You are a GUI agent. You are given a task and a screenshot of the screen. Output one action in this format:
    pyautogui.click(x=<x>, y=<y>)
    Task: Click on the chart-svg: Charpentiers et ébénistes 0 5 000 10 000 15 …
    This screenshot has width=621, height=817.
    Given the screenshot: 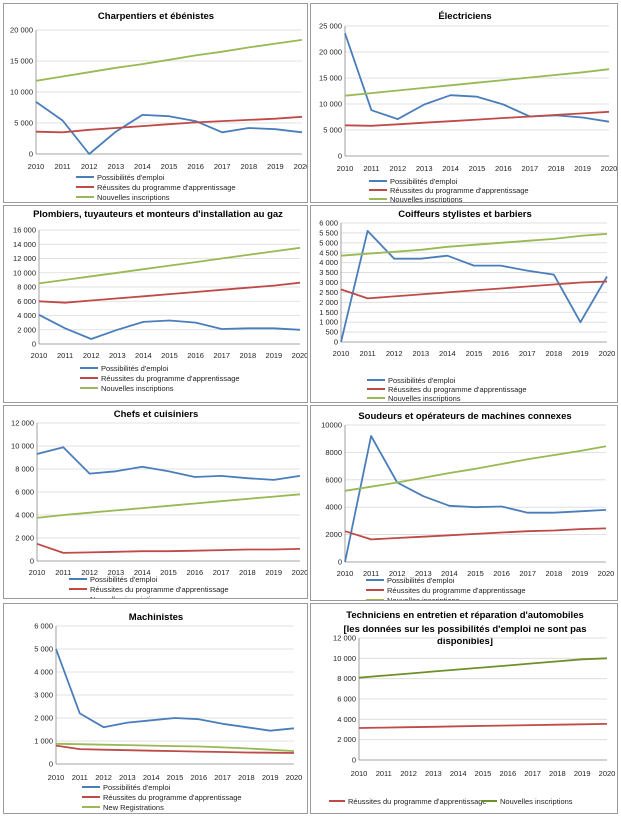 What is the action you would take?
    pyautogui.click(x=158, y=106)
    